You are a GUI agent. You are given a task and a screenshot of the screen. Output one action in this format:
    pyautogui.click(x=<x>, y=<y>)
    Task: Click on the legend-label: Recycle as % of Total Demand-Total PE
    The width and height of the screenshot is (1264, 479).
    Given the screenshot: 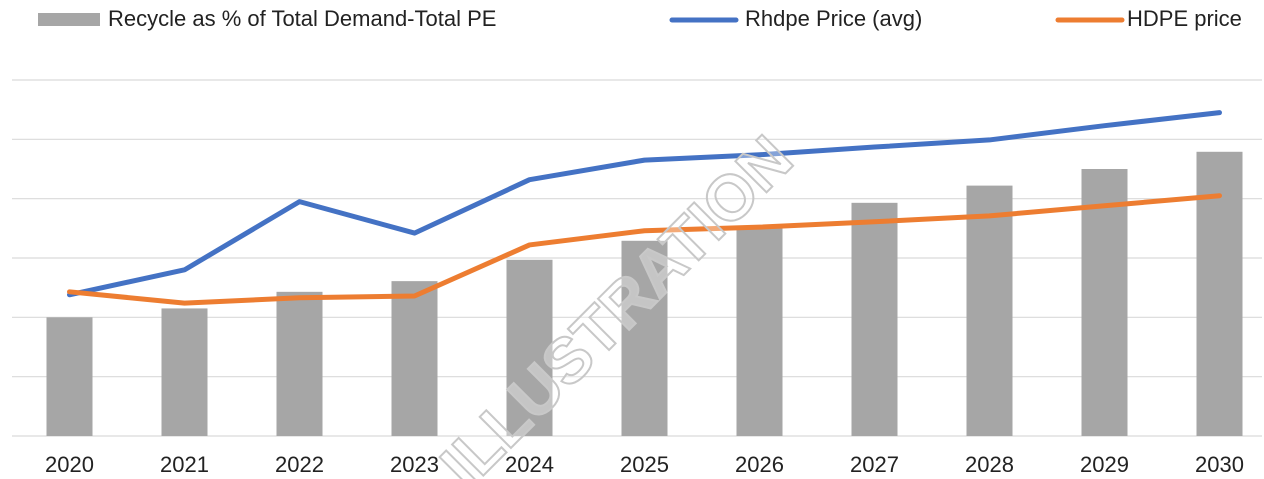 What is the action you would take?
    pyautogui.click(x=302, y=18)
    